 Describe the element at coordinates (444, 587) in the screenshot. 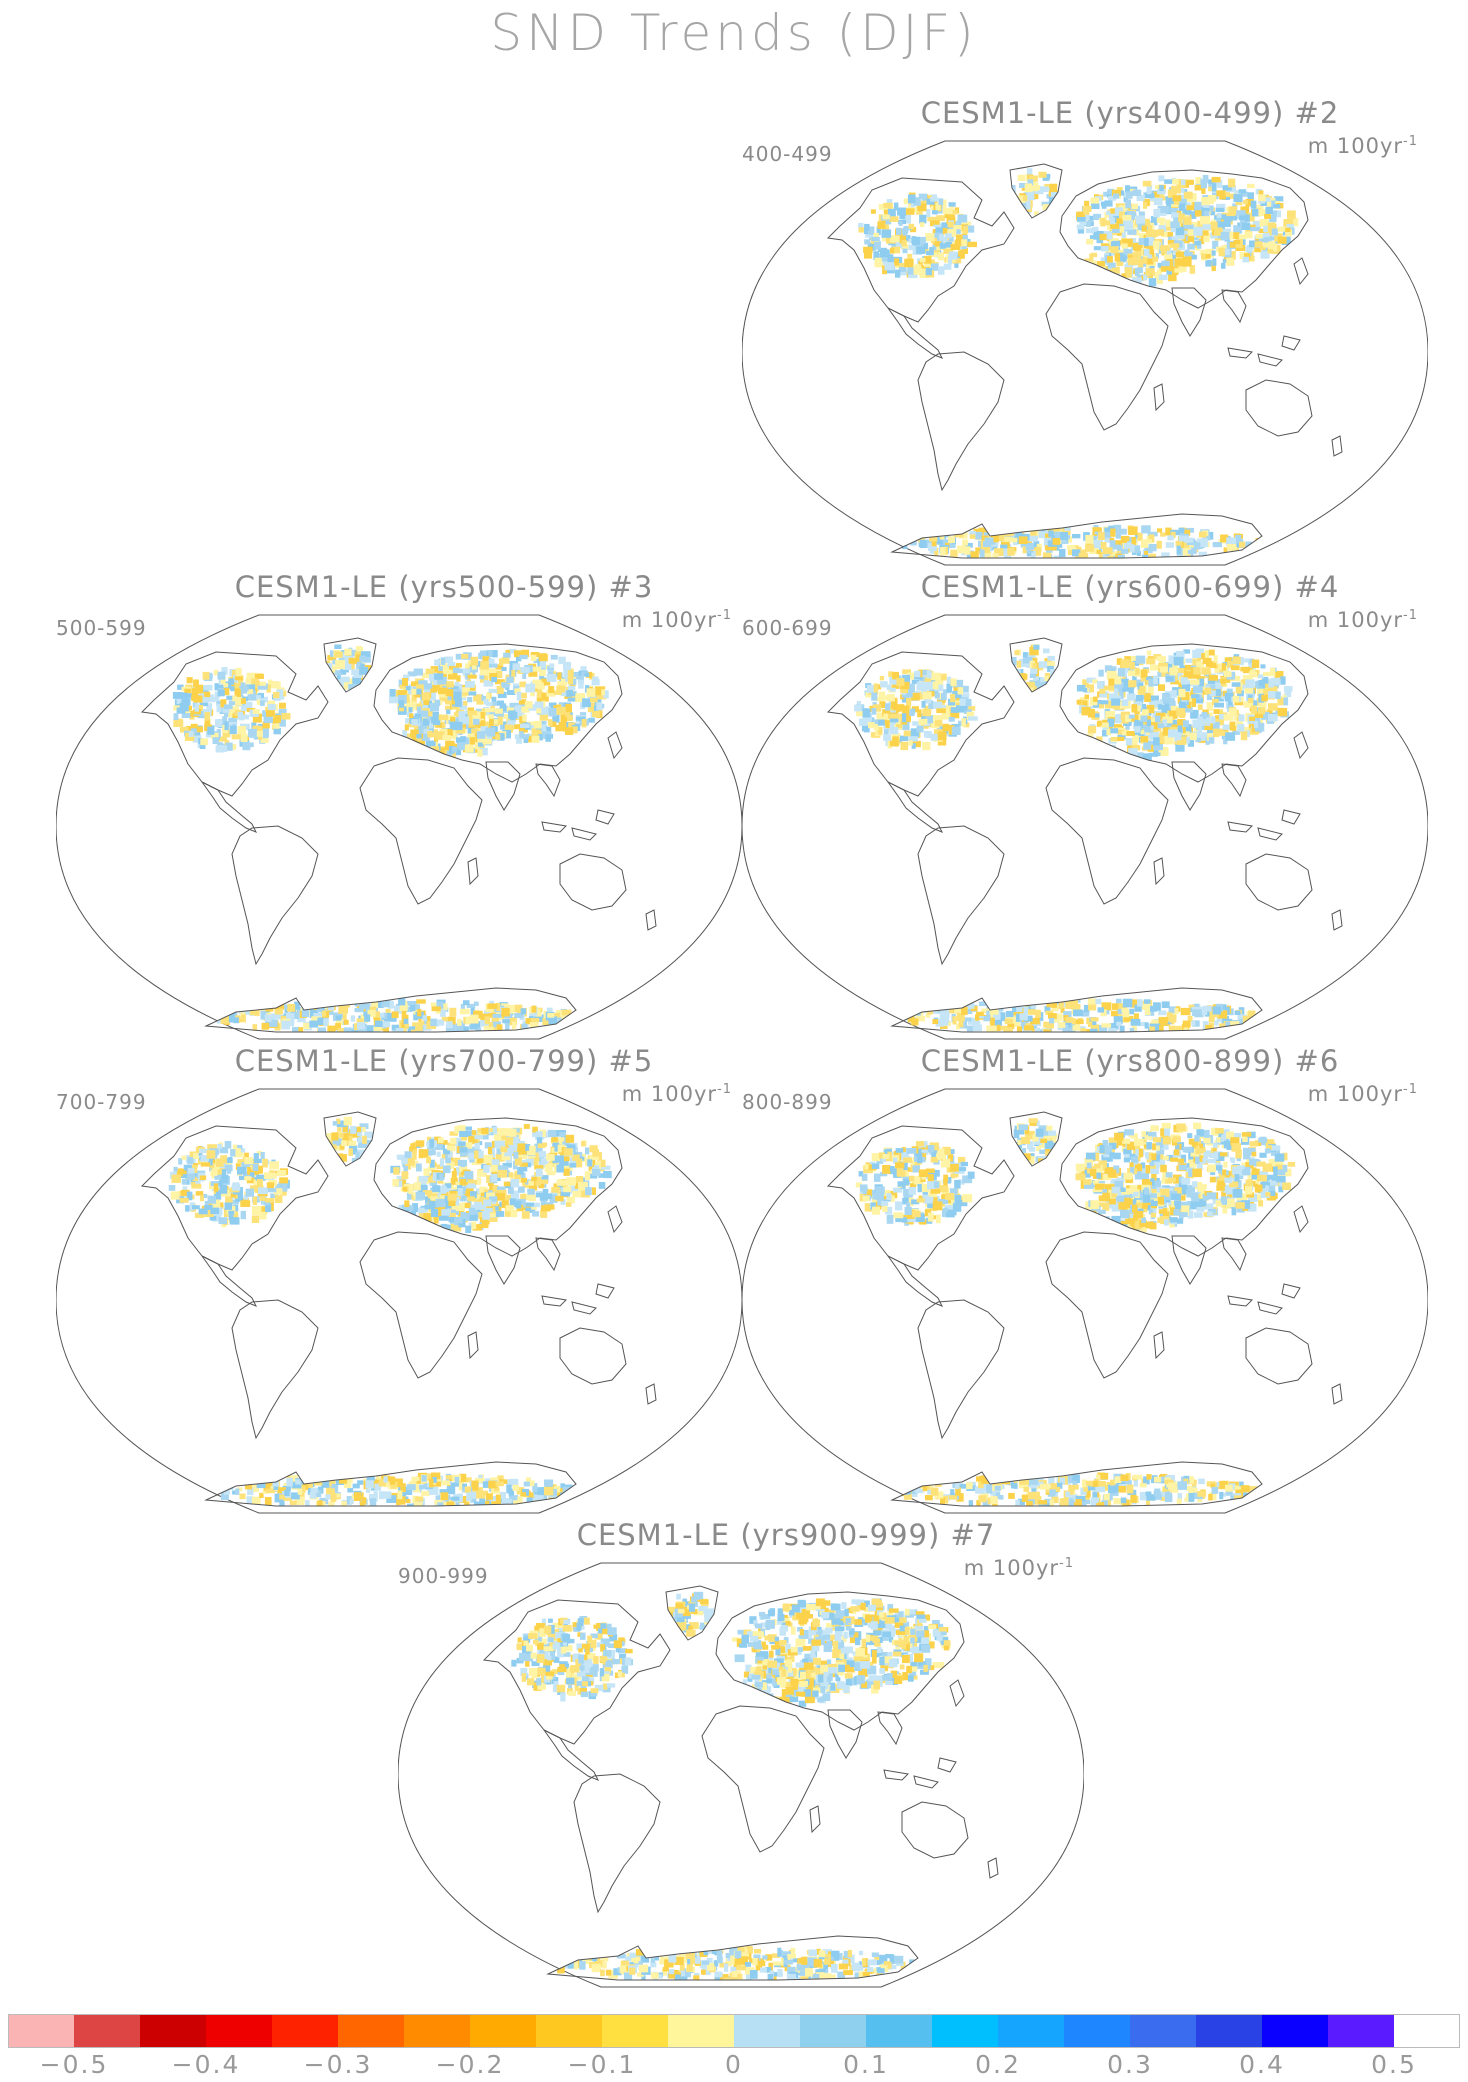

I see `panel-title: CESM1-LE (yrs500-599) #3` at that location.